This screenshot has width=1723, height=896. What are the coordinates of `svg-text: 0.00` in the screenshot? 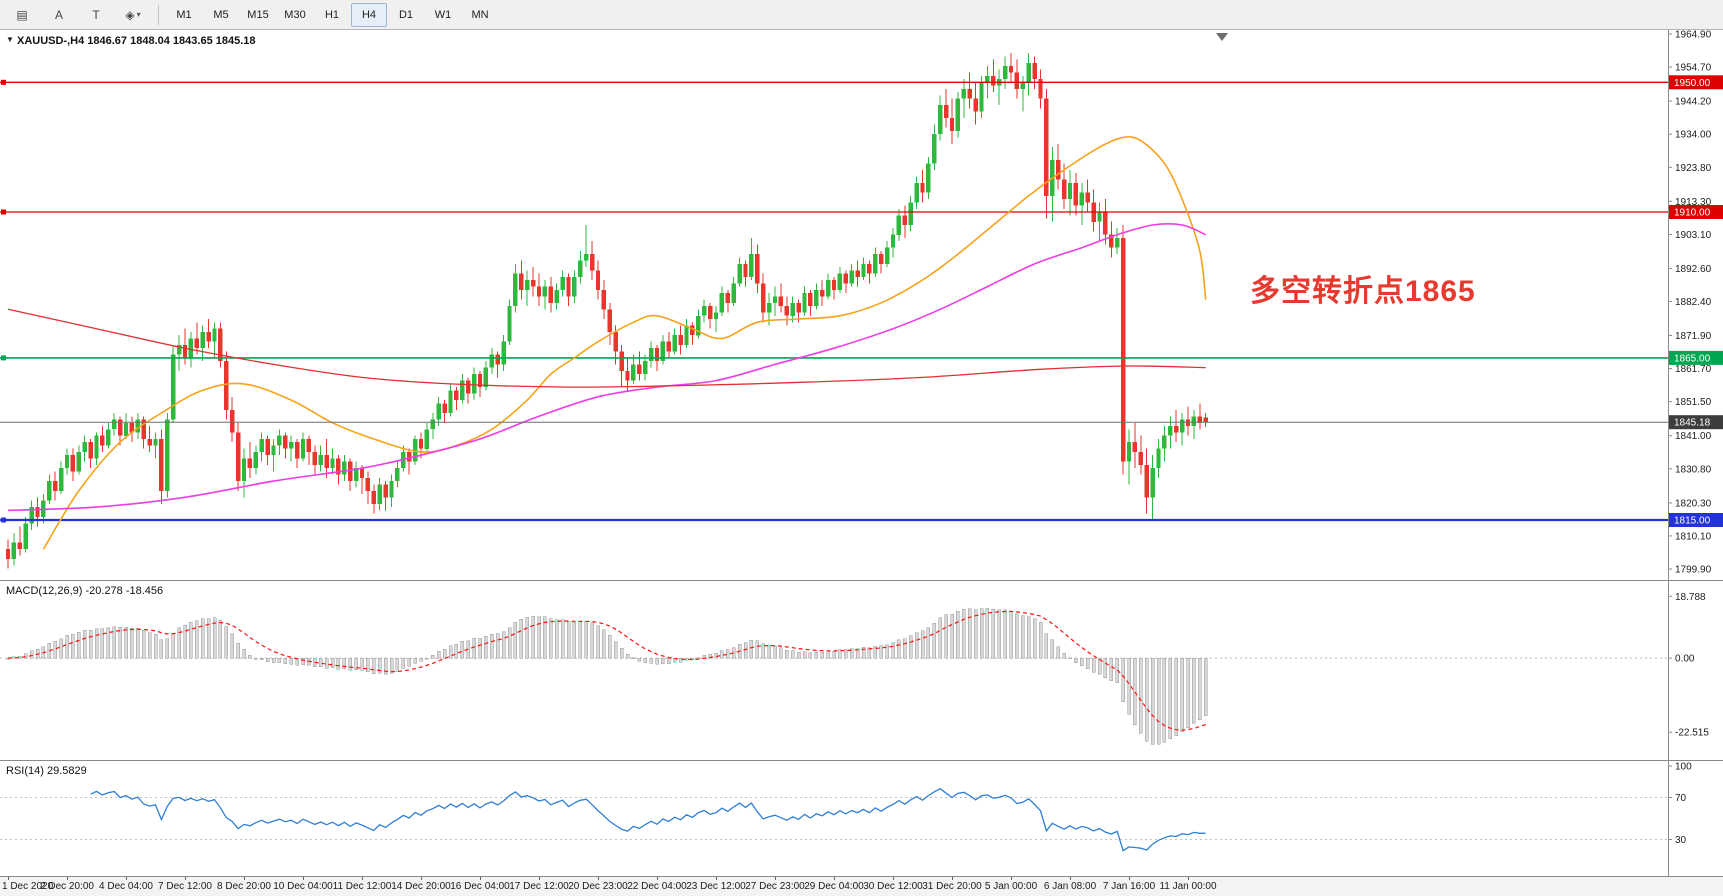 It's located at (1685, 659).